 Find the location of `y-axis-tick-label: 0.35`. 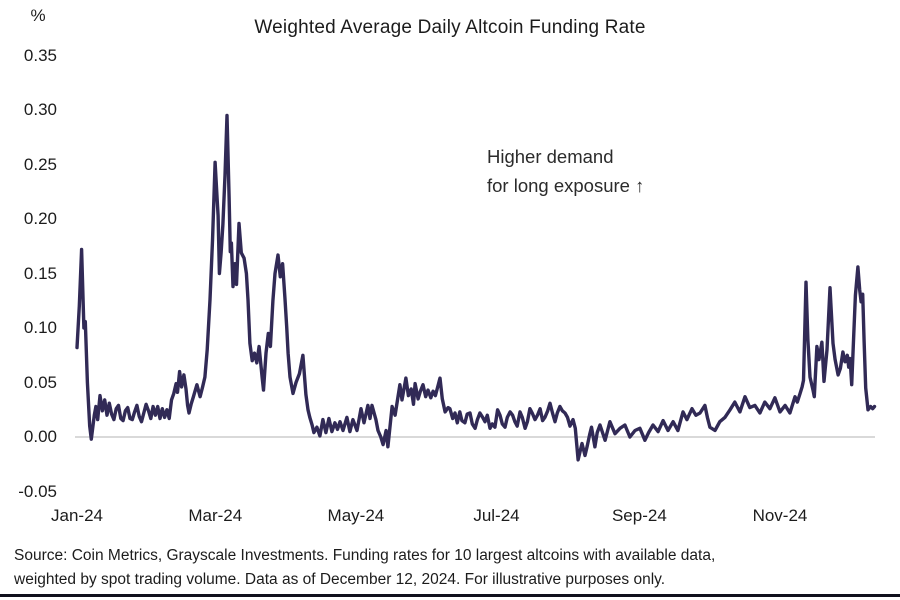

y-axis-tick-label: 0.35 is located at coordinates (40, 55).